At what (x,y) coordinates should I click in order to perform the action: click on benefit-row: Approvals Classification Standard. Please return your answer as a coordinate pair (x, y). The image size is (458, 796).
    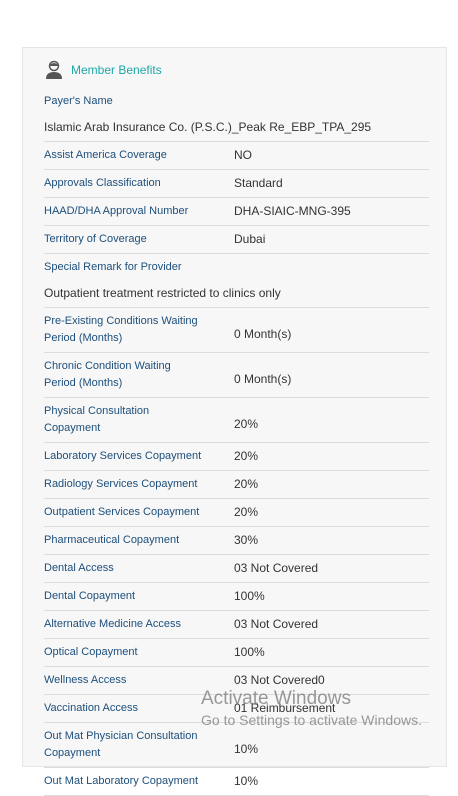
    Looking at the image, I should click on (236, 184).